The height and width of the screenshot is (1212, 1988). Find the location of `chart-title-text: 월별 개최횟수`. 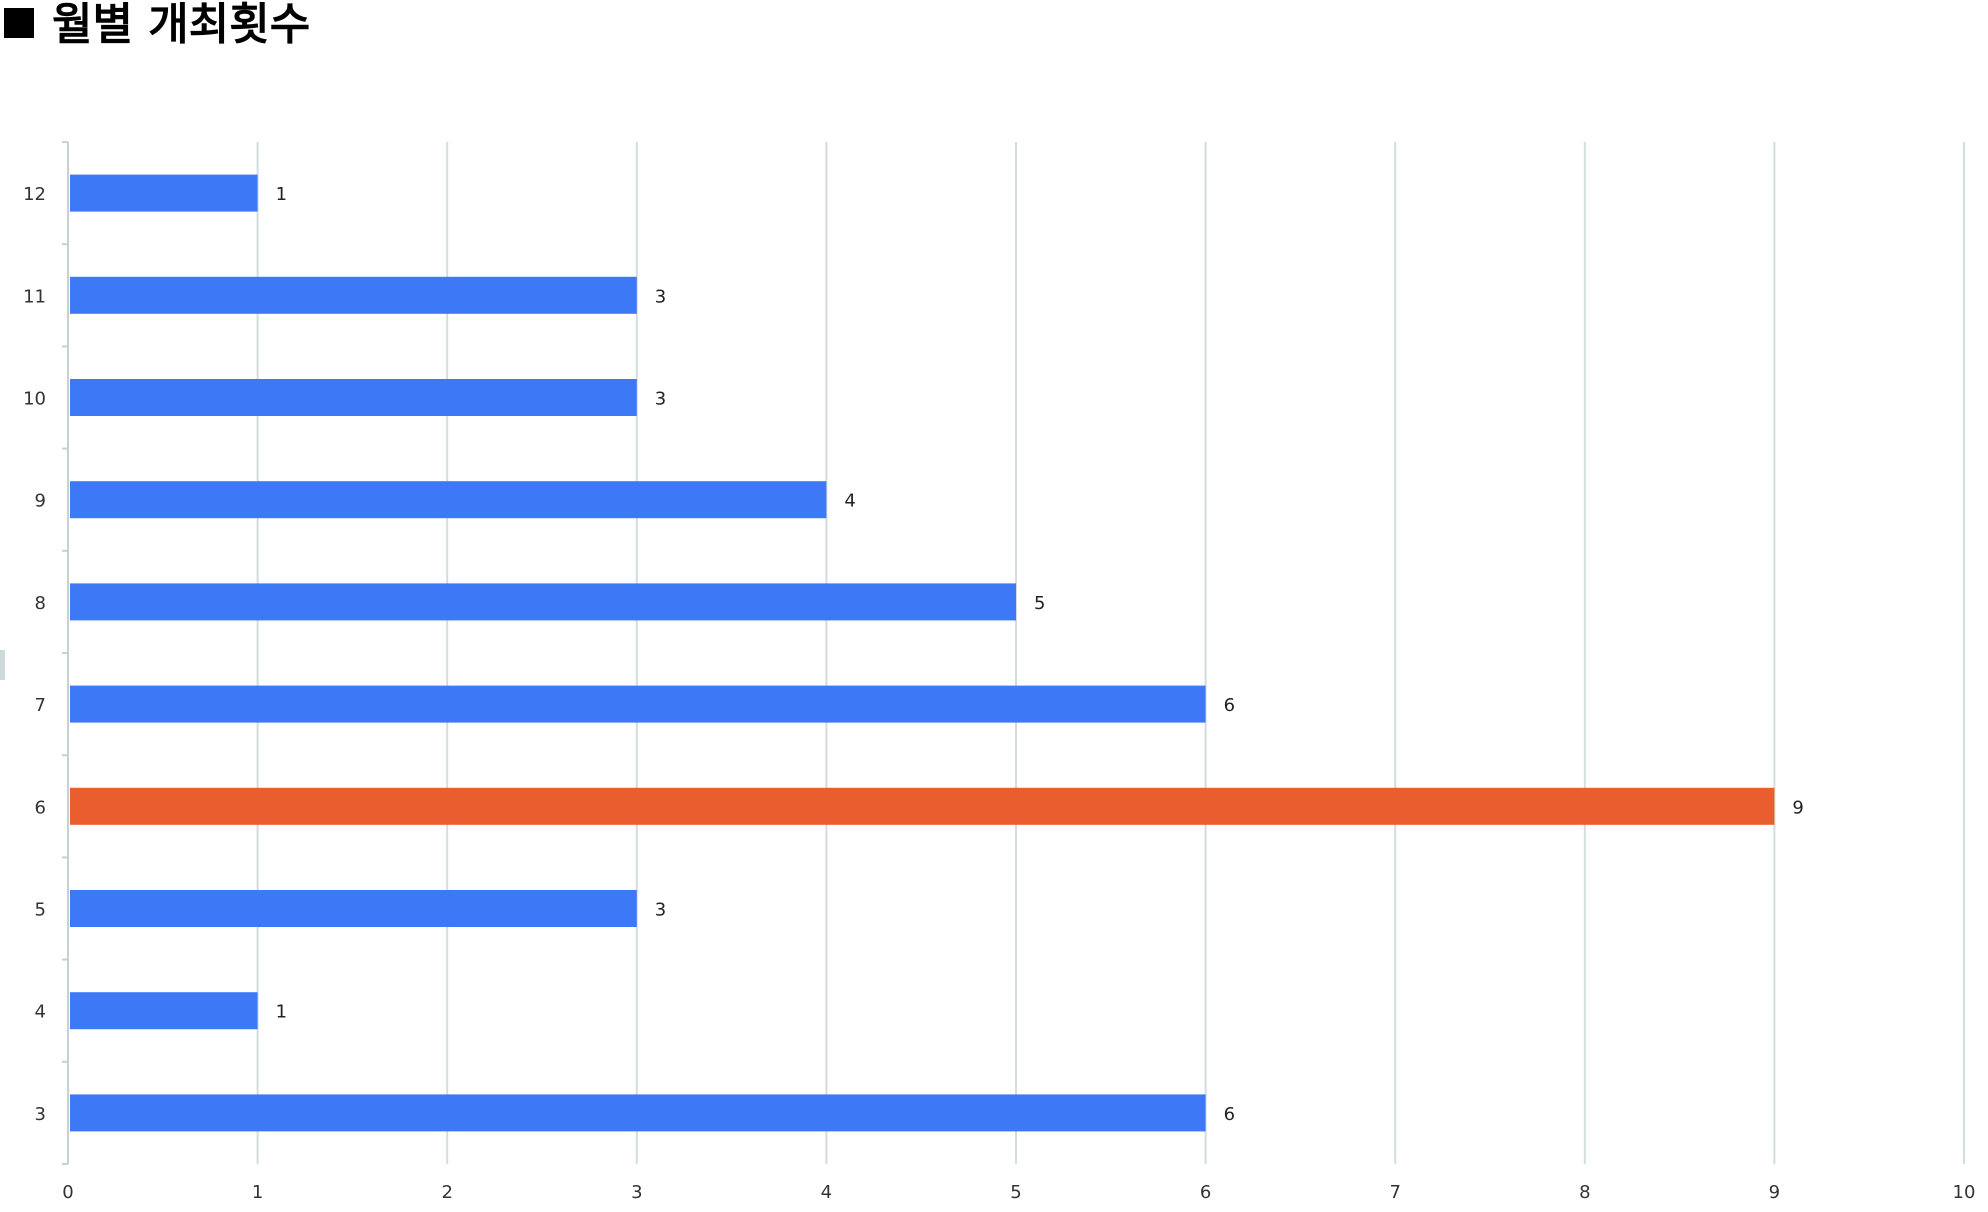

chart-title-text: 월별 개최횟수 is located at coordinates (181, 25).